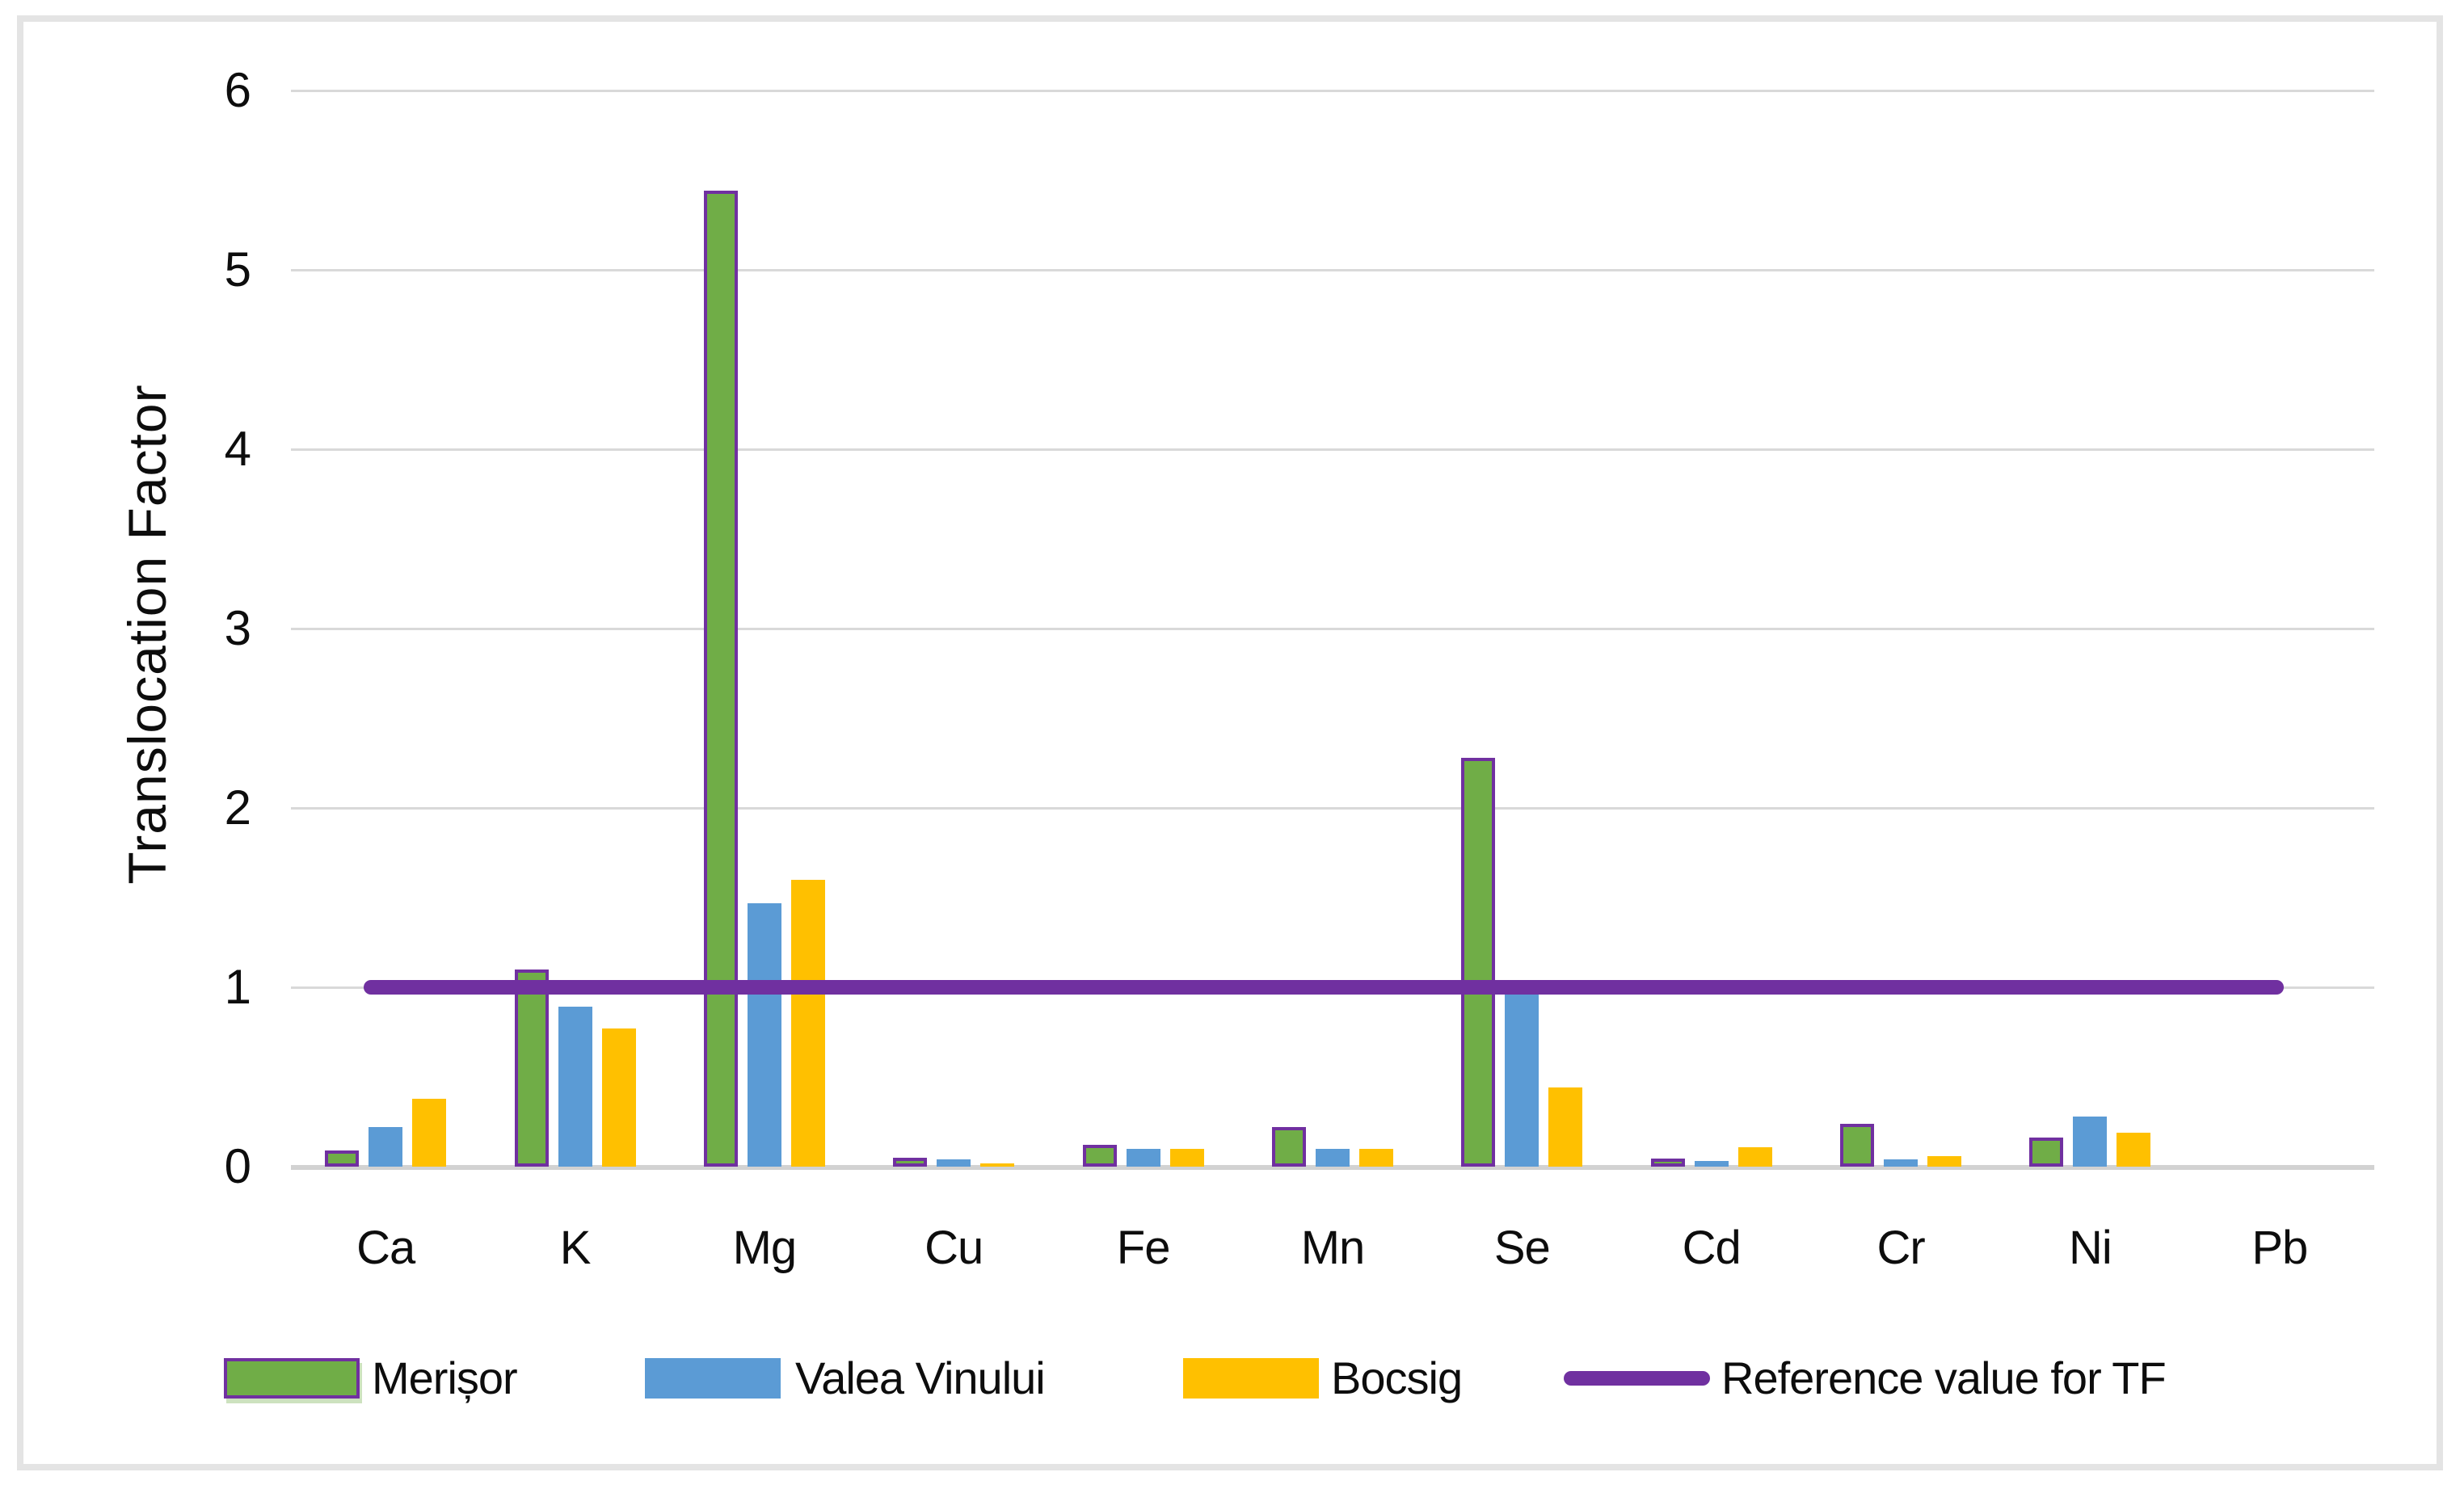  I want to click on y-tick-label-5: 5, so click(237, 269).